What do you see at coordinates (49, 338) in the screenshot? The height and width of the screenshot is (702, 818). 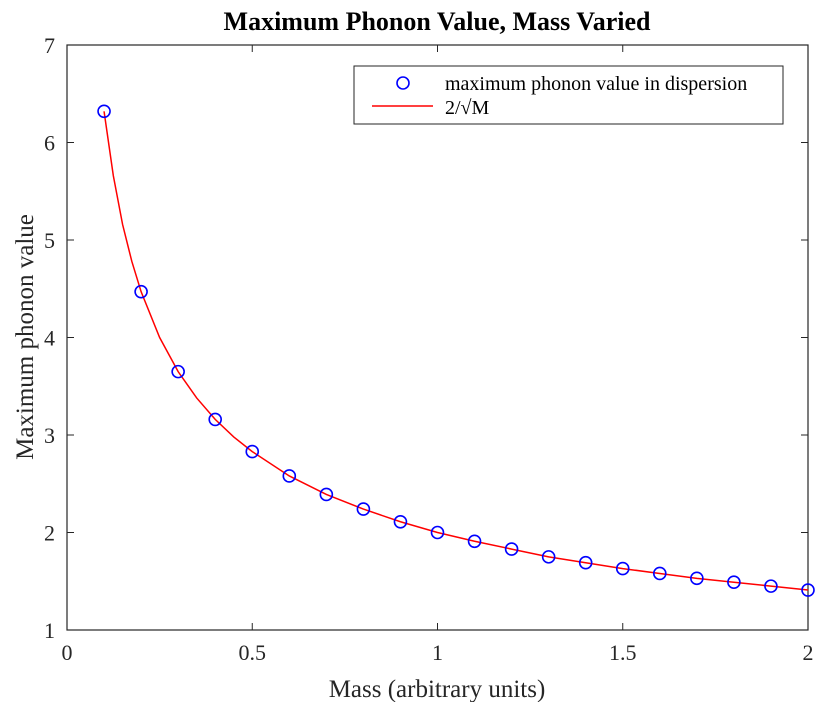 I see `y-tick-label: 4` at bounding box center [49, 338].